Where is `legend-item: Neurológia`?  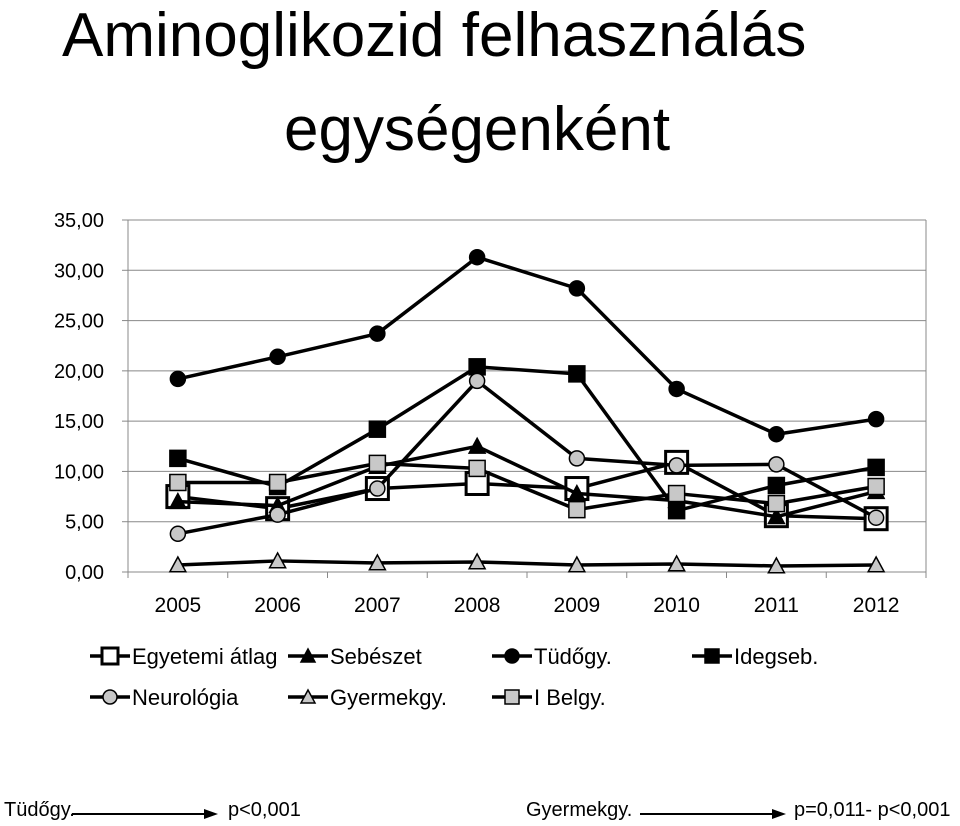
legend-item: Neurológia is located at coordinates (164, 697).